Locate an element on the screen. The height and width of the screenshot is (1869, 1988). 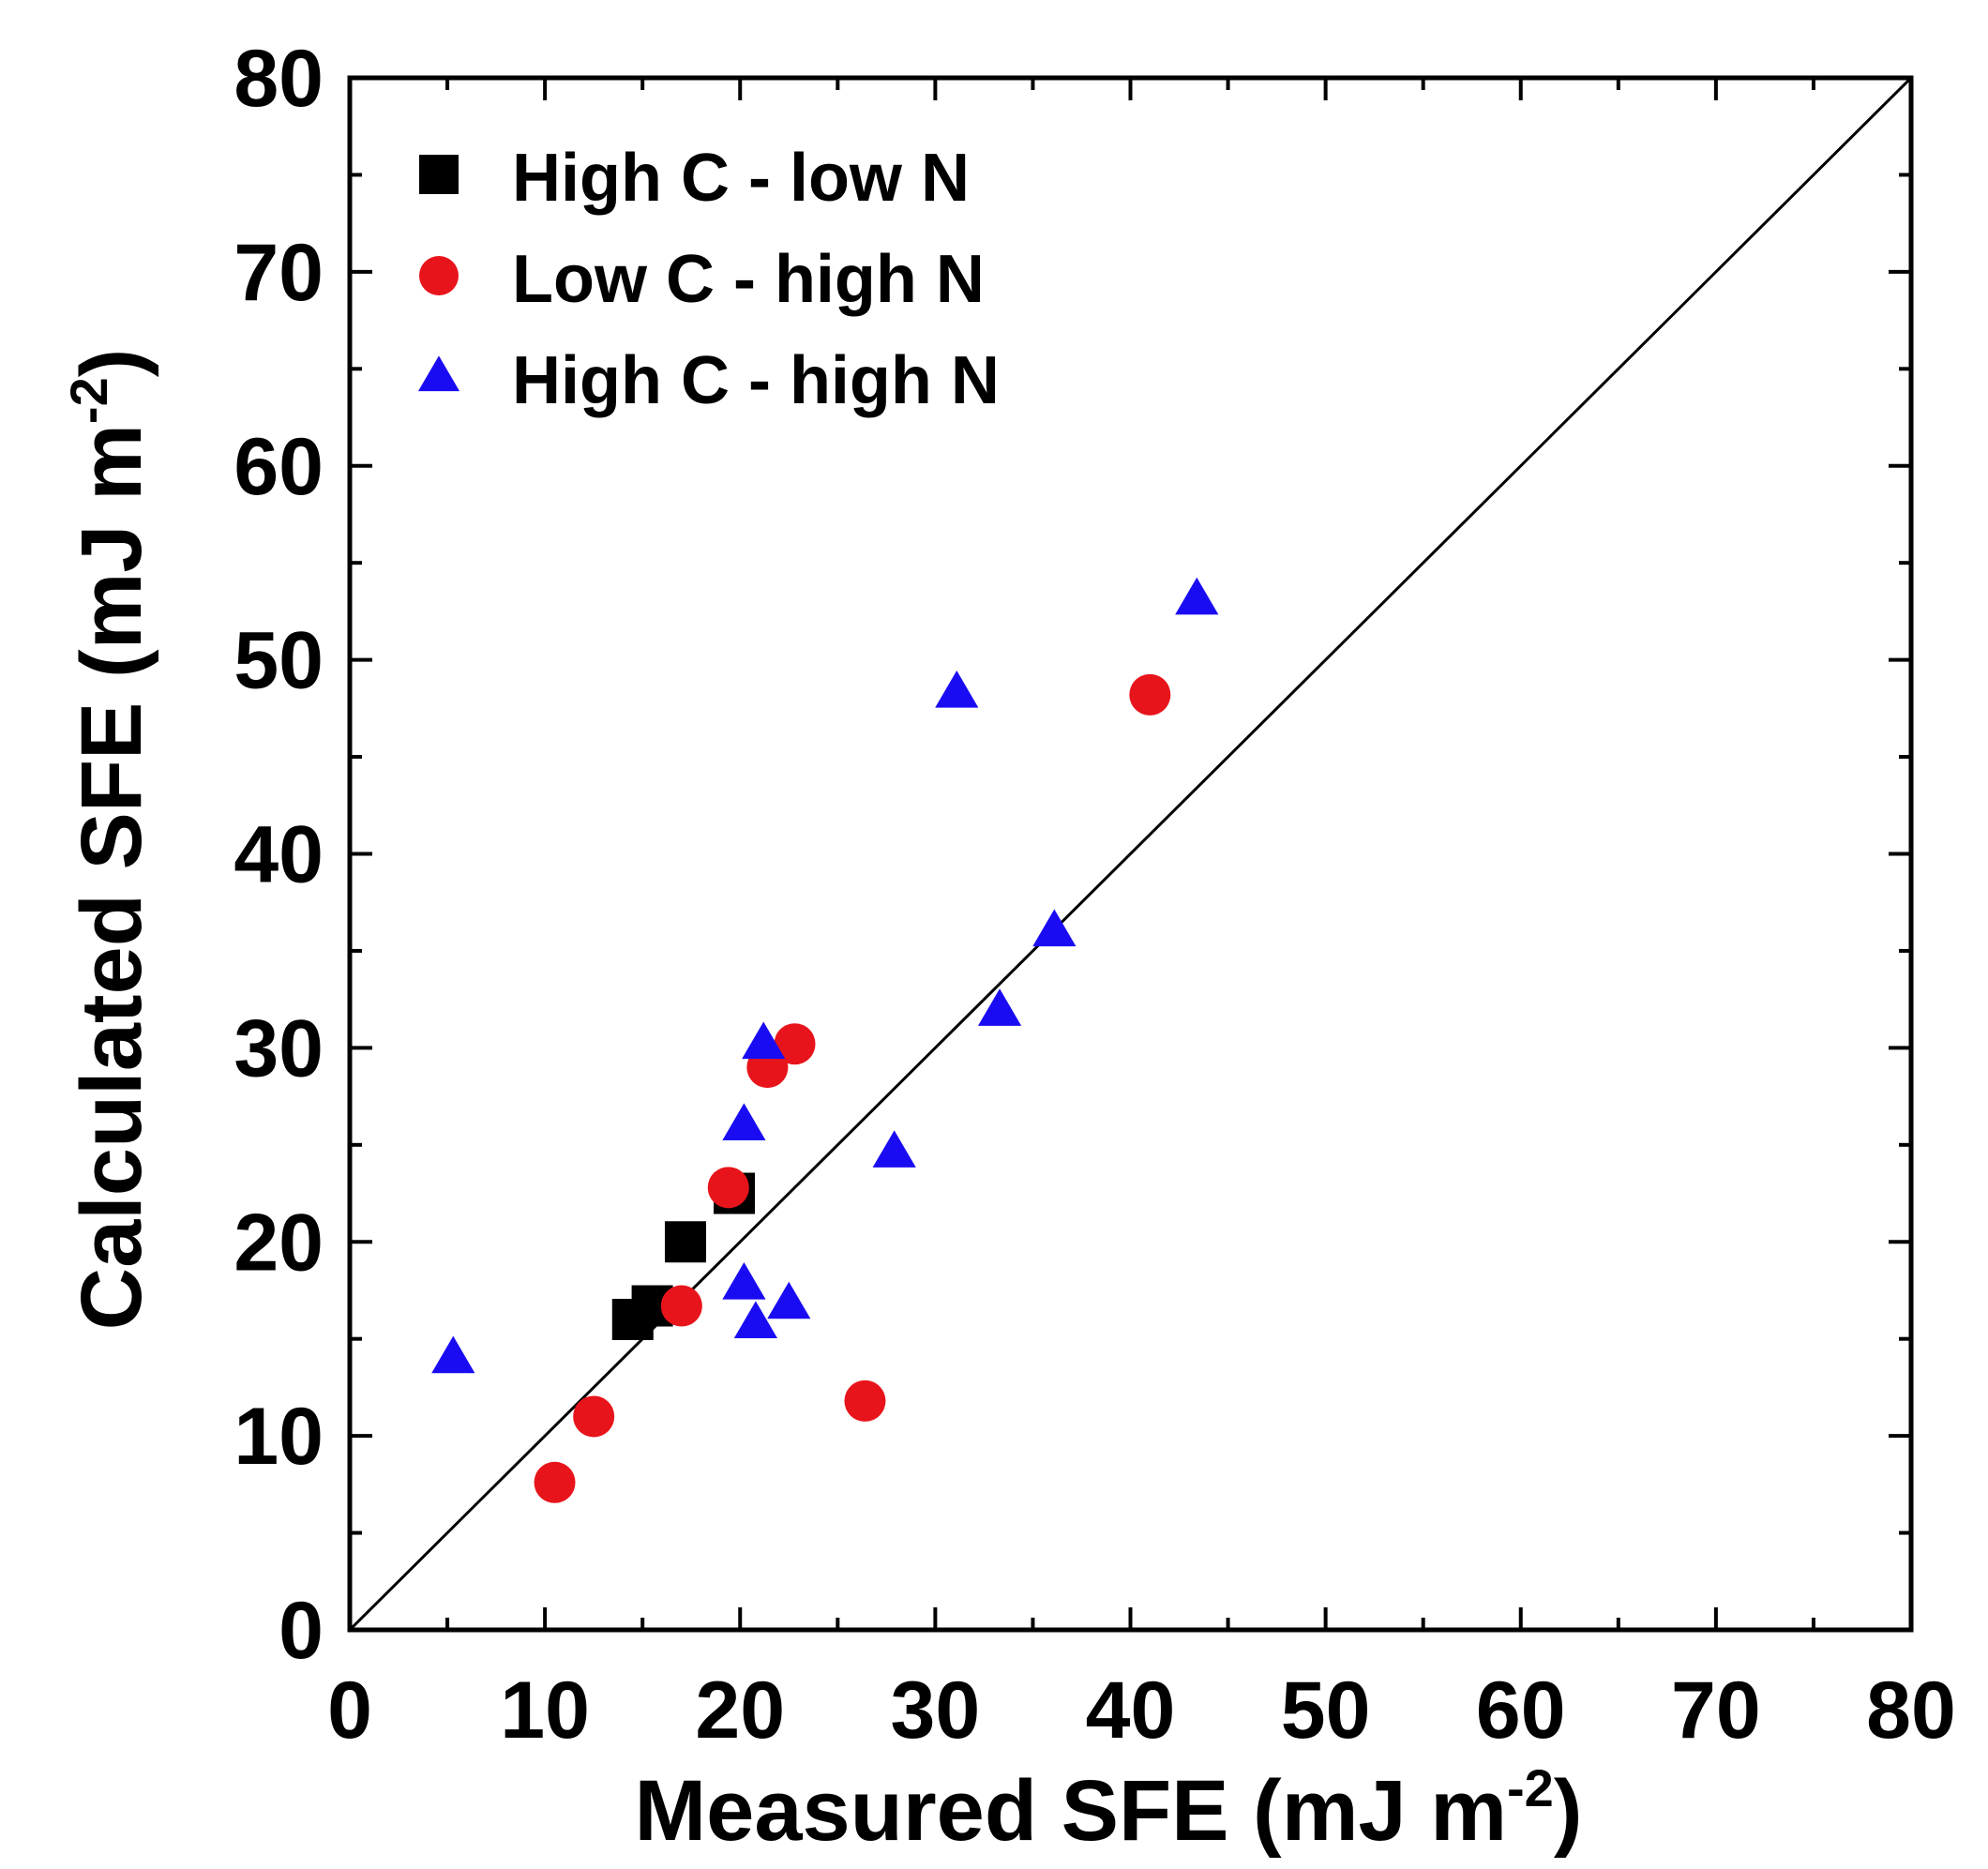
series-circle is located at coordinates (853, 1088).